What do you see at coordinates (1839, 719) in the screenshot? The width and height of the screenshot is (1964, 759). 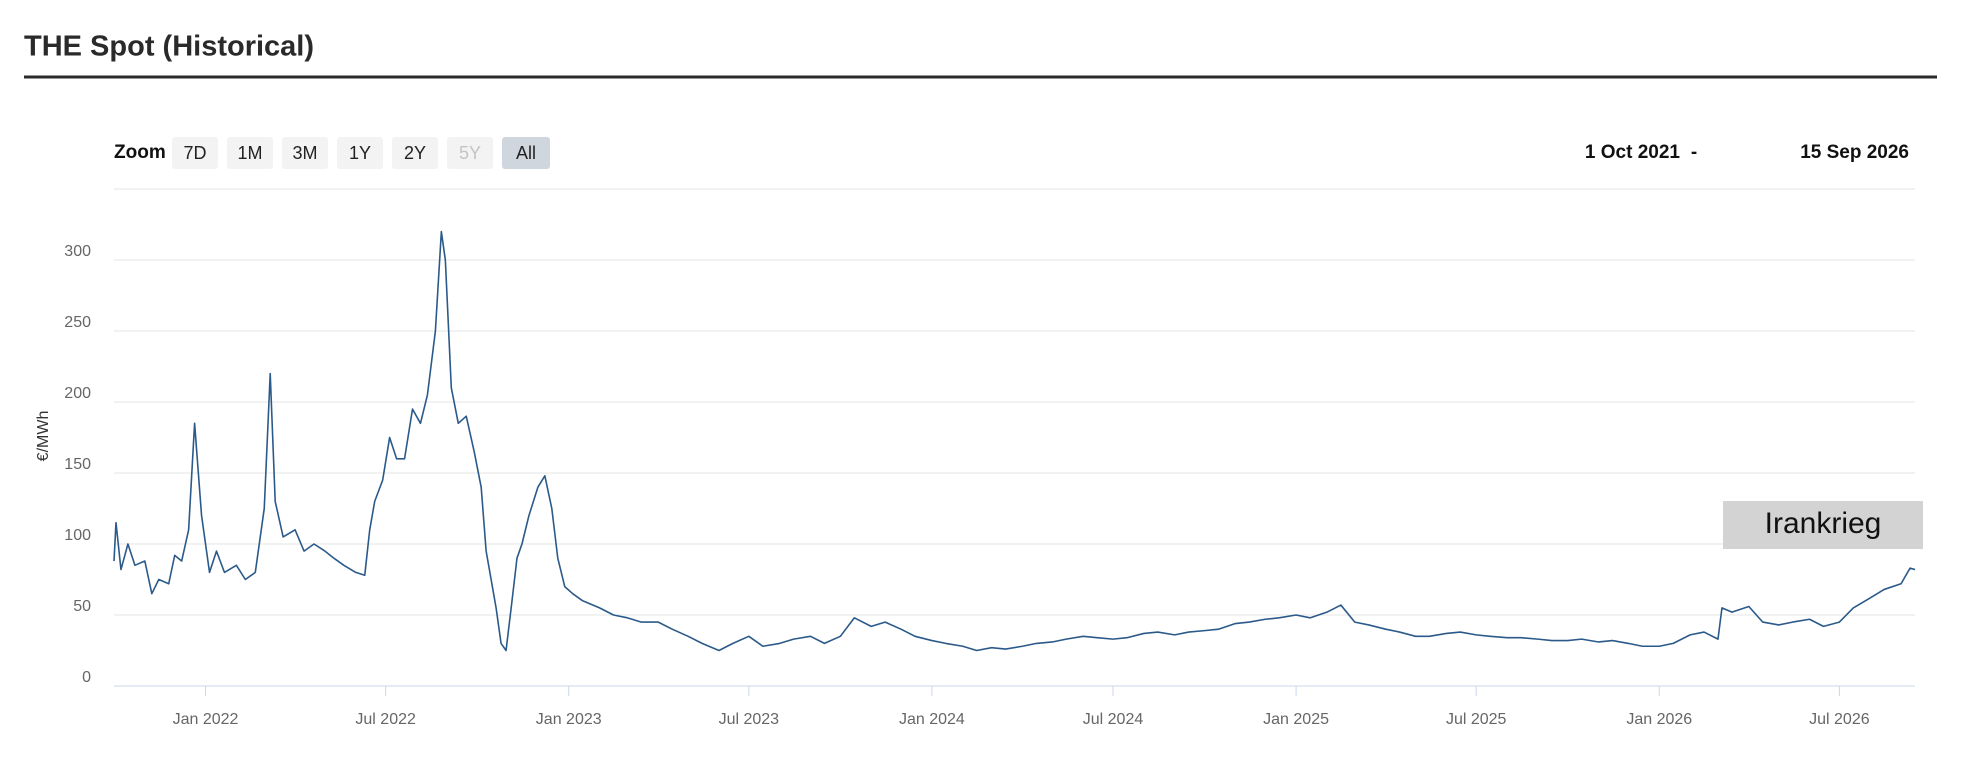 I see `x-tick-label: Jul 2026` at bounding box center [1839, 719].